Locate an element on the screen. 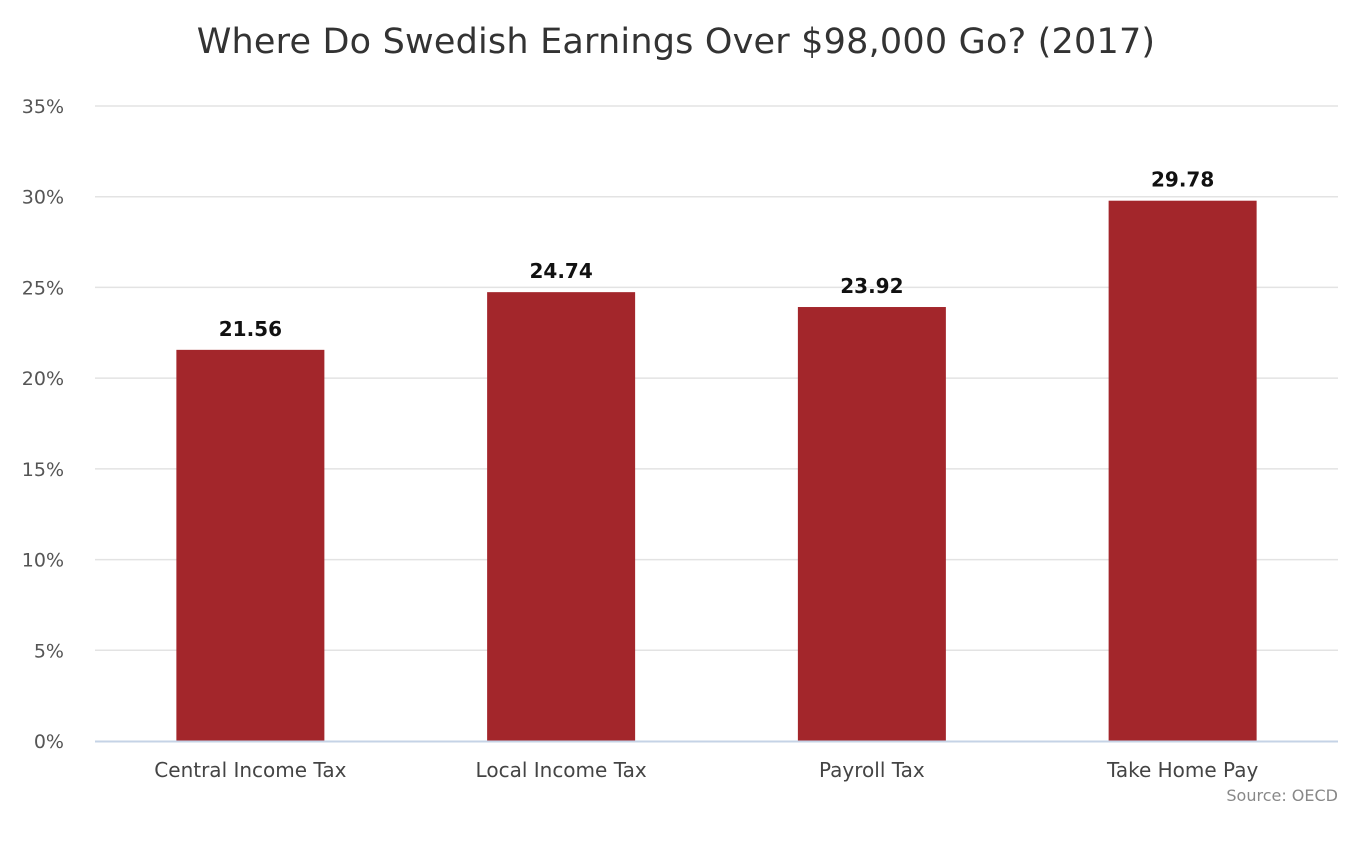 The image size is (1352, 842). data-label: 21.56 is located at coordinates (250, 329).